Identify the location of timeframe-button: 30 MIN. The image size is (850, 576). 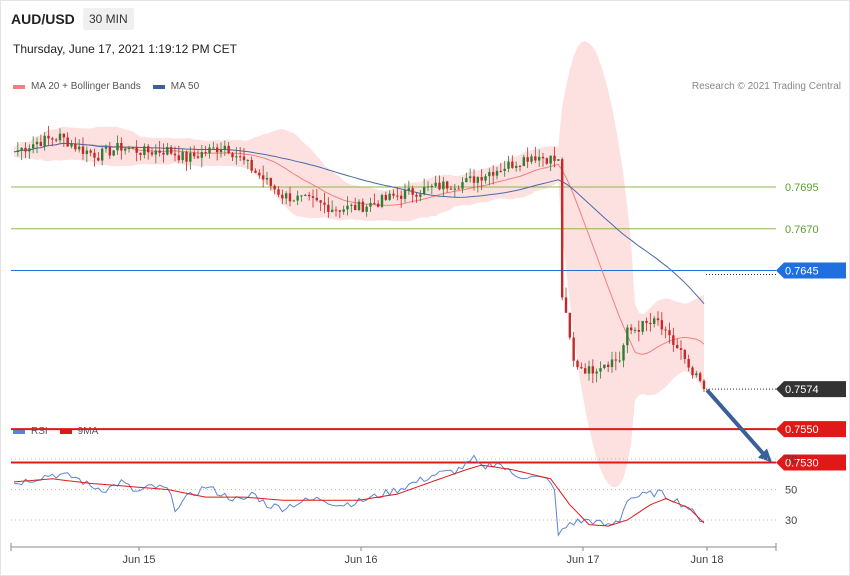
(108, 19).